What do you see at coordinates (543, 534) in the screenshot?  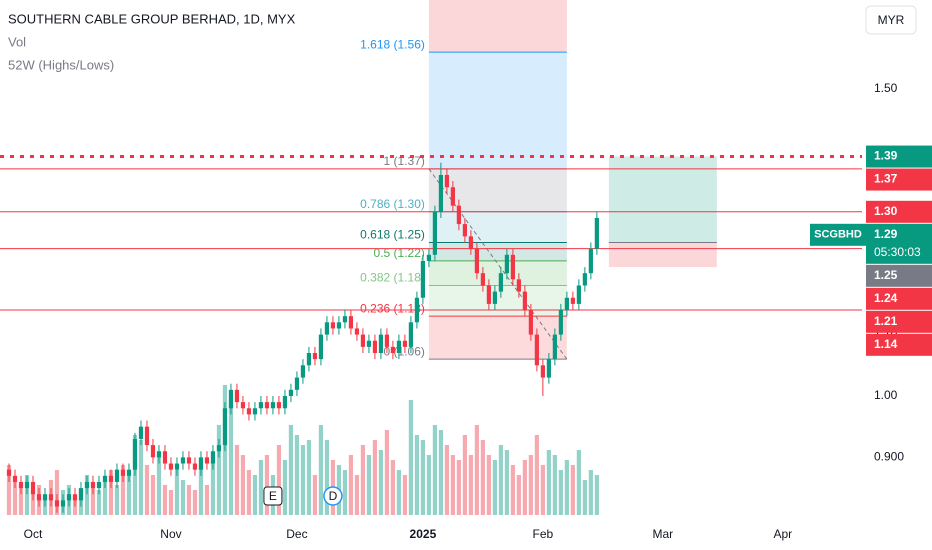 I see `x-tick-label: Feb` at bounding box center [543, 534].